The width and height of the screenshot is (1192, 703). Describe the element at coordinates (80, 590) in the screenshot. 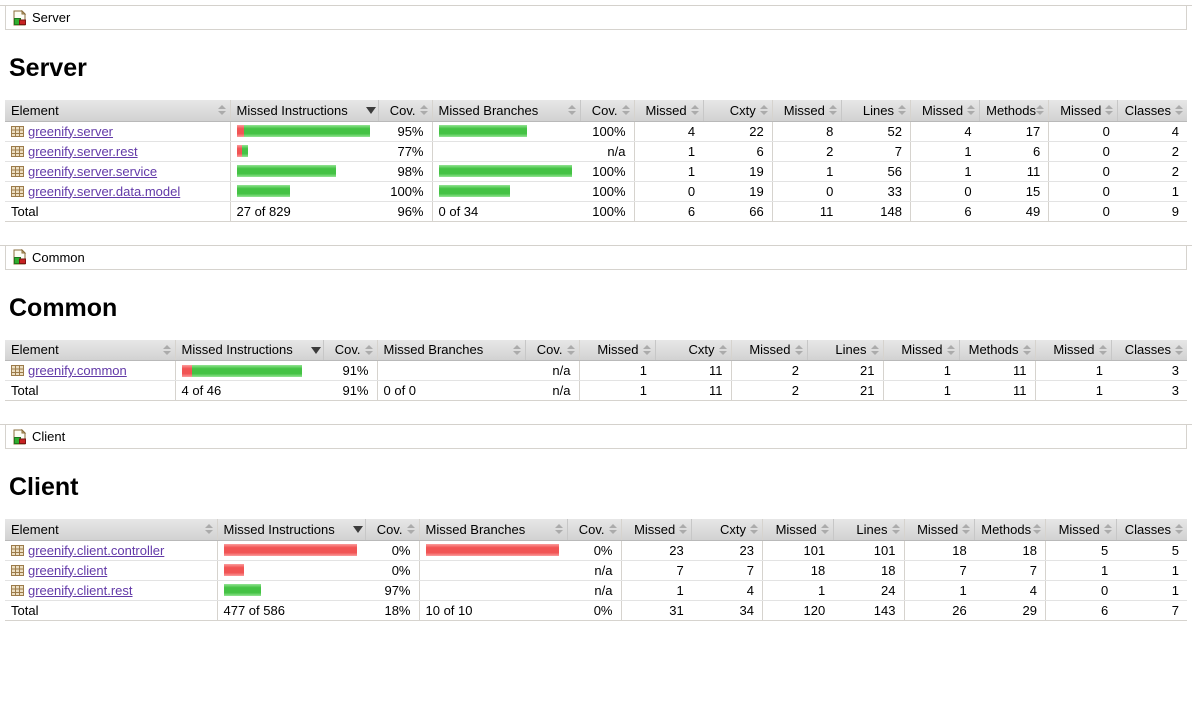

I see `package-link: greenify.client.rest` at that location.